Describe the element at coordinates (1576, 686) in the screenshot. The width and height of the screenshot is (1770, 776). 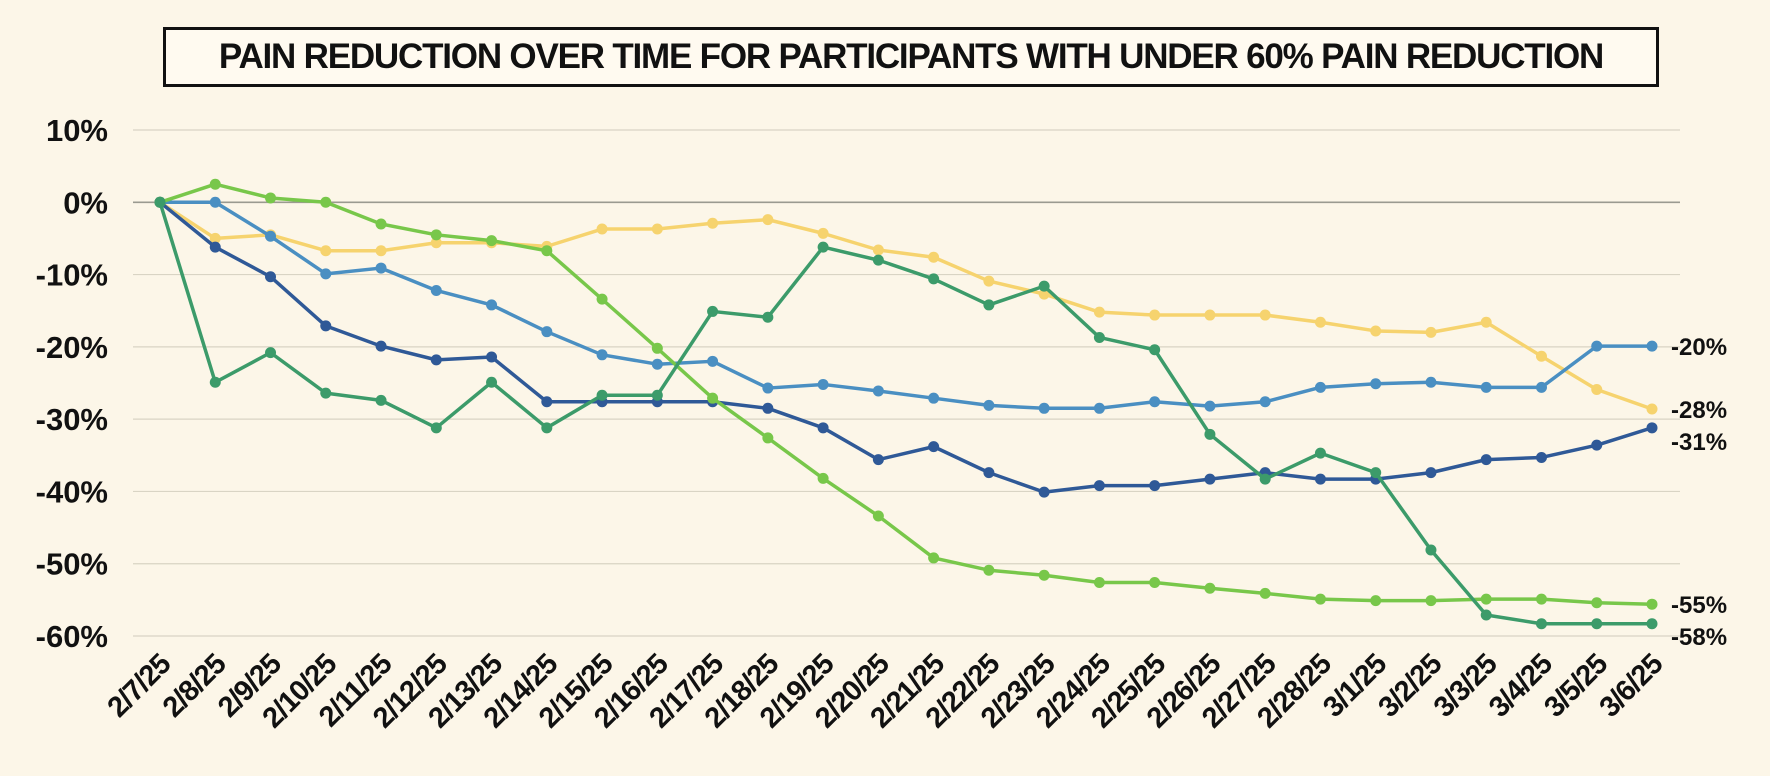
I see `x-tick-label: 3/5/25` at that location.